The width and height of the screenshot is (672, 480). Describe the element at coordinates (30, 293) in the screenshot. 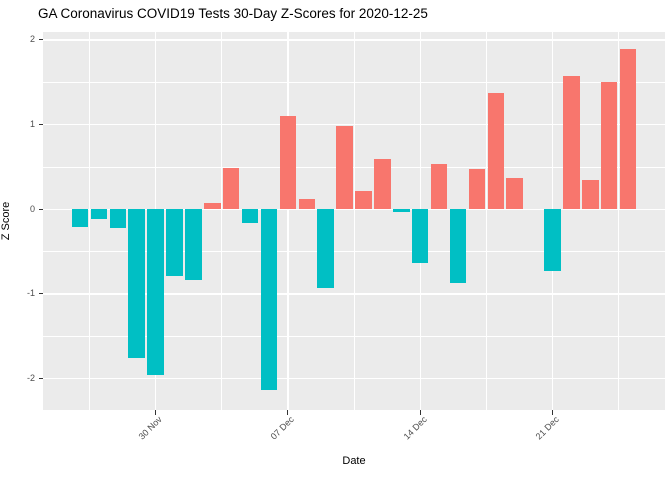

I see `y-tick-label: -1` at that location.